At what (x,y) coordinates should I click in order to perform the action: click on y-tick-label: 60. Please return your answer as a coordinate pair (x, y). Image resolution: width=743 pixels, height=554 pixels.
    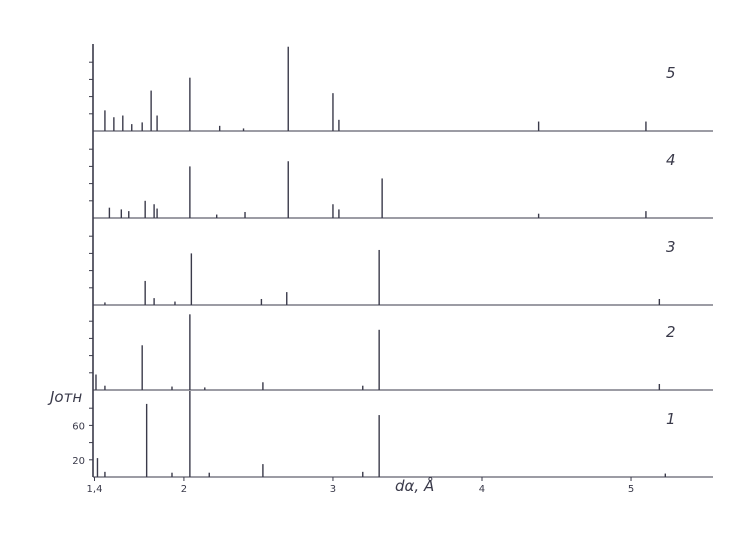
    Looking at the image, I should click on (78, 426).